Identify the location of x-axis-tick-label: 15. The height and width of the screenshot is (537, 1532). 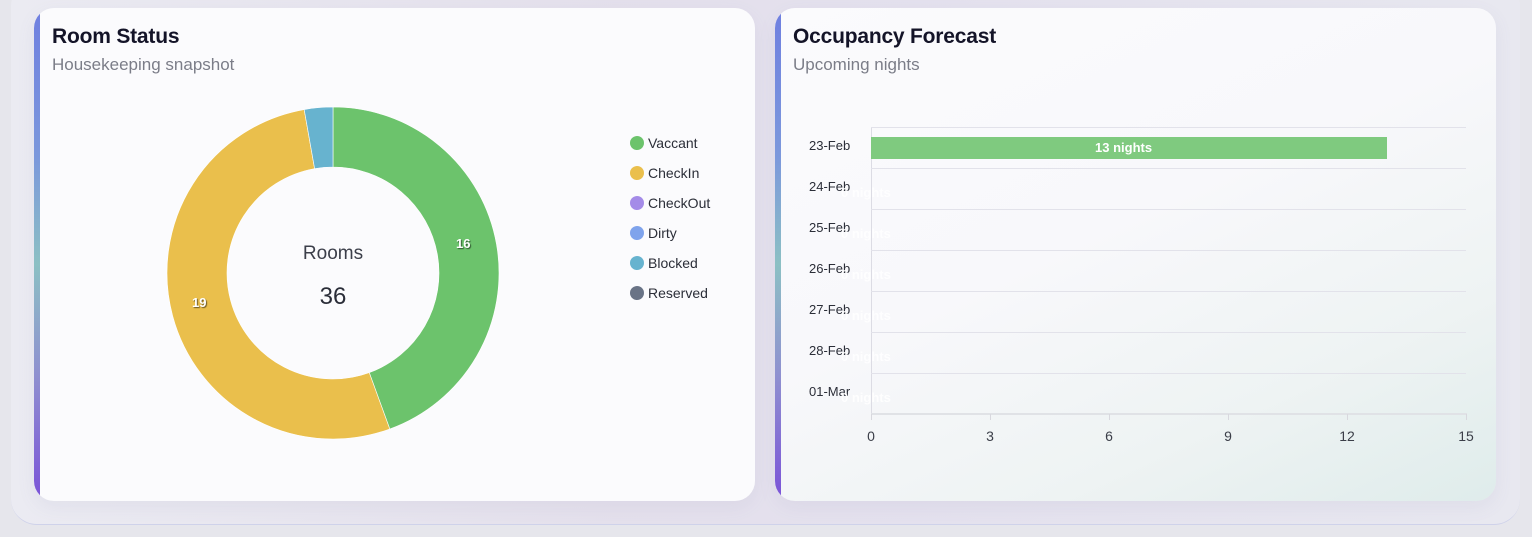
(1466, 436).